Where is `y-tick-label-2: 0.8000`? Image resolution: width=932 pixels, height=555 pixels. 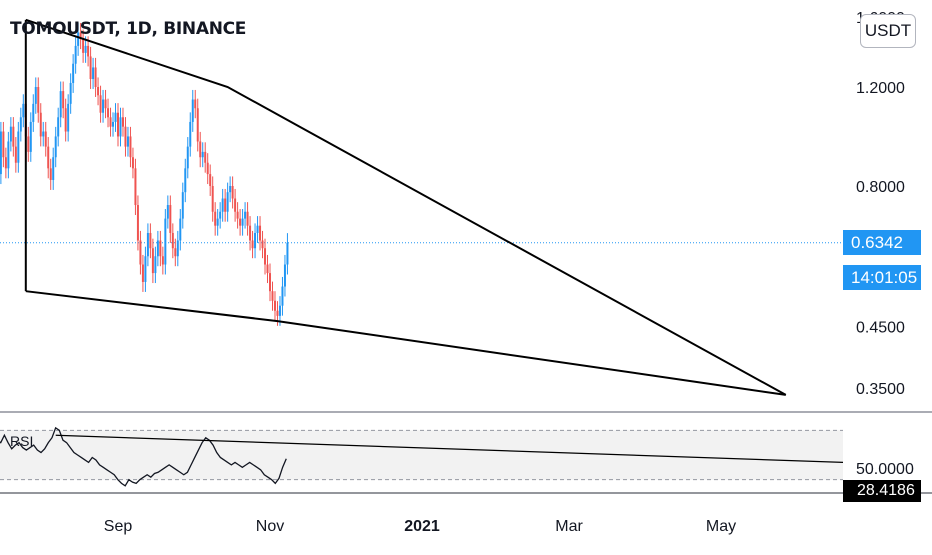 y-tick-label-2: 0.8000 is located at coordinates (880, 187).